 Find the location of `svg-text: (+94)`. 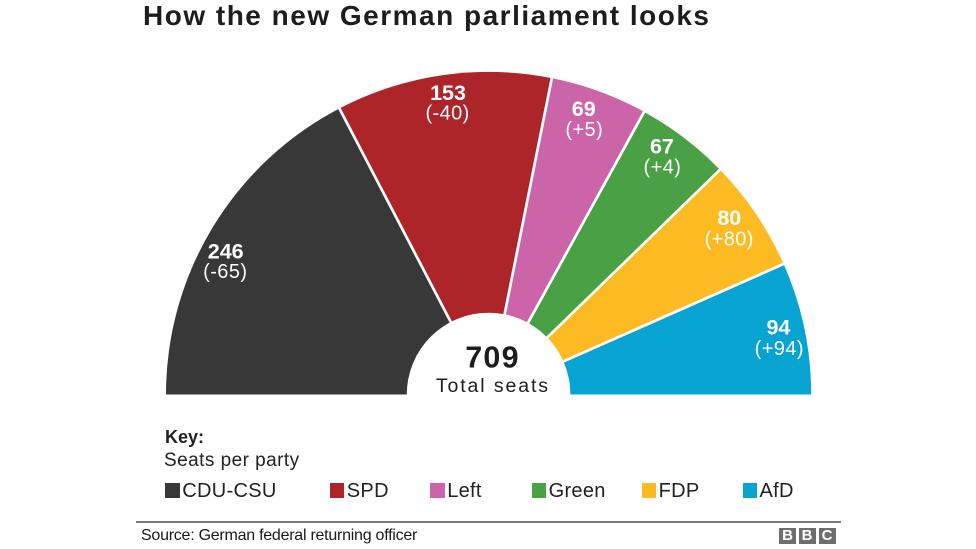

svg-text: (+94) is located at coordinates (779, 349).